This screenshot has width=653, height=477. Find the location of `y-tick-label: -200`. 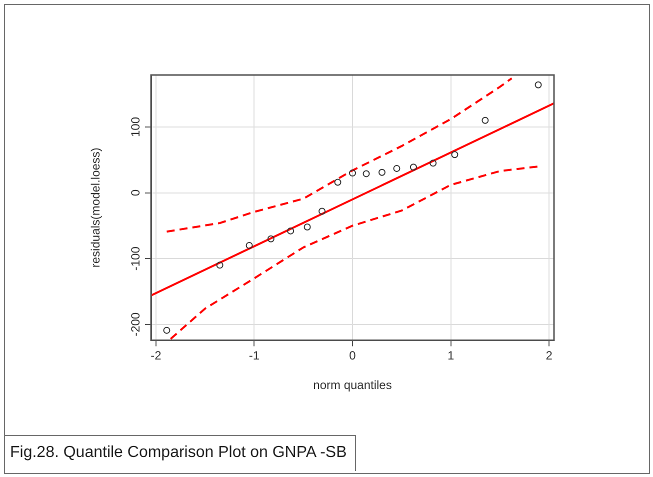

y-tick-label: -200 is located at coordinates (135, 324).